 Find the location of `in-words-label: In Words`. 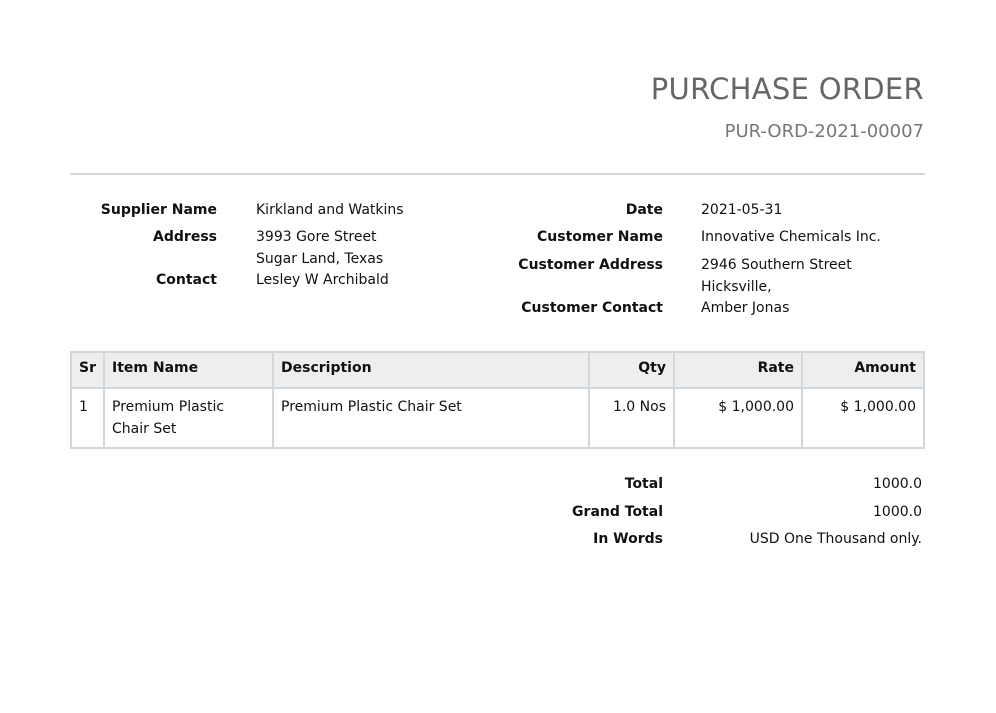

in-words-label: In Words is located at coordinates (628, 539).